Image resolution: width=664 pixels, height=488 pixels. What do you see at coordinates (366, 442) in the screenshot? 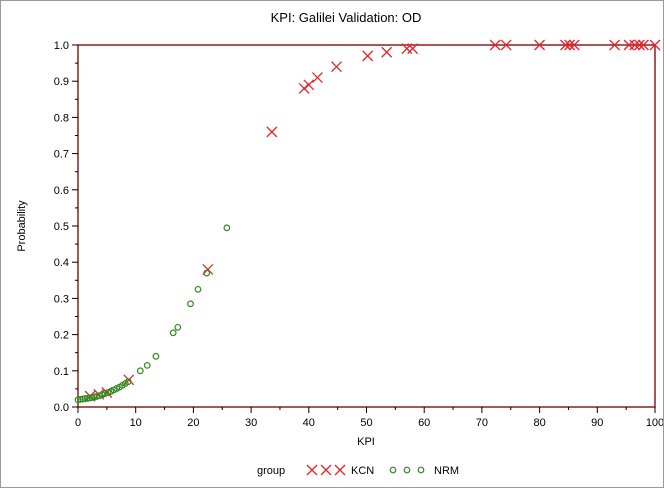
I see `x-axis-label: KPI` at bounding box center [366, 442].